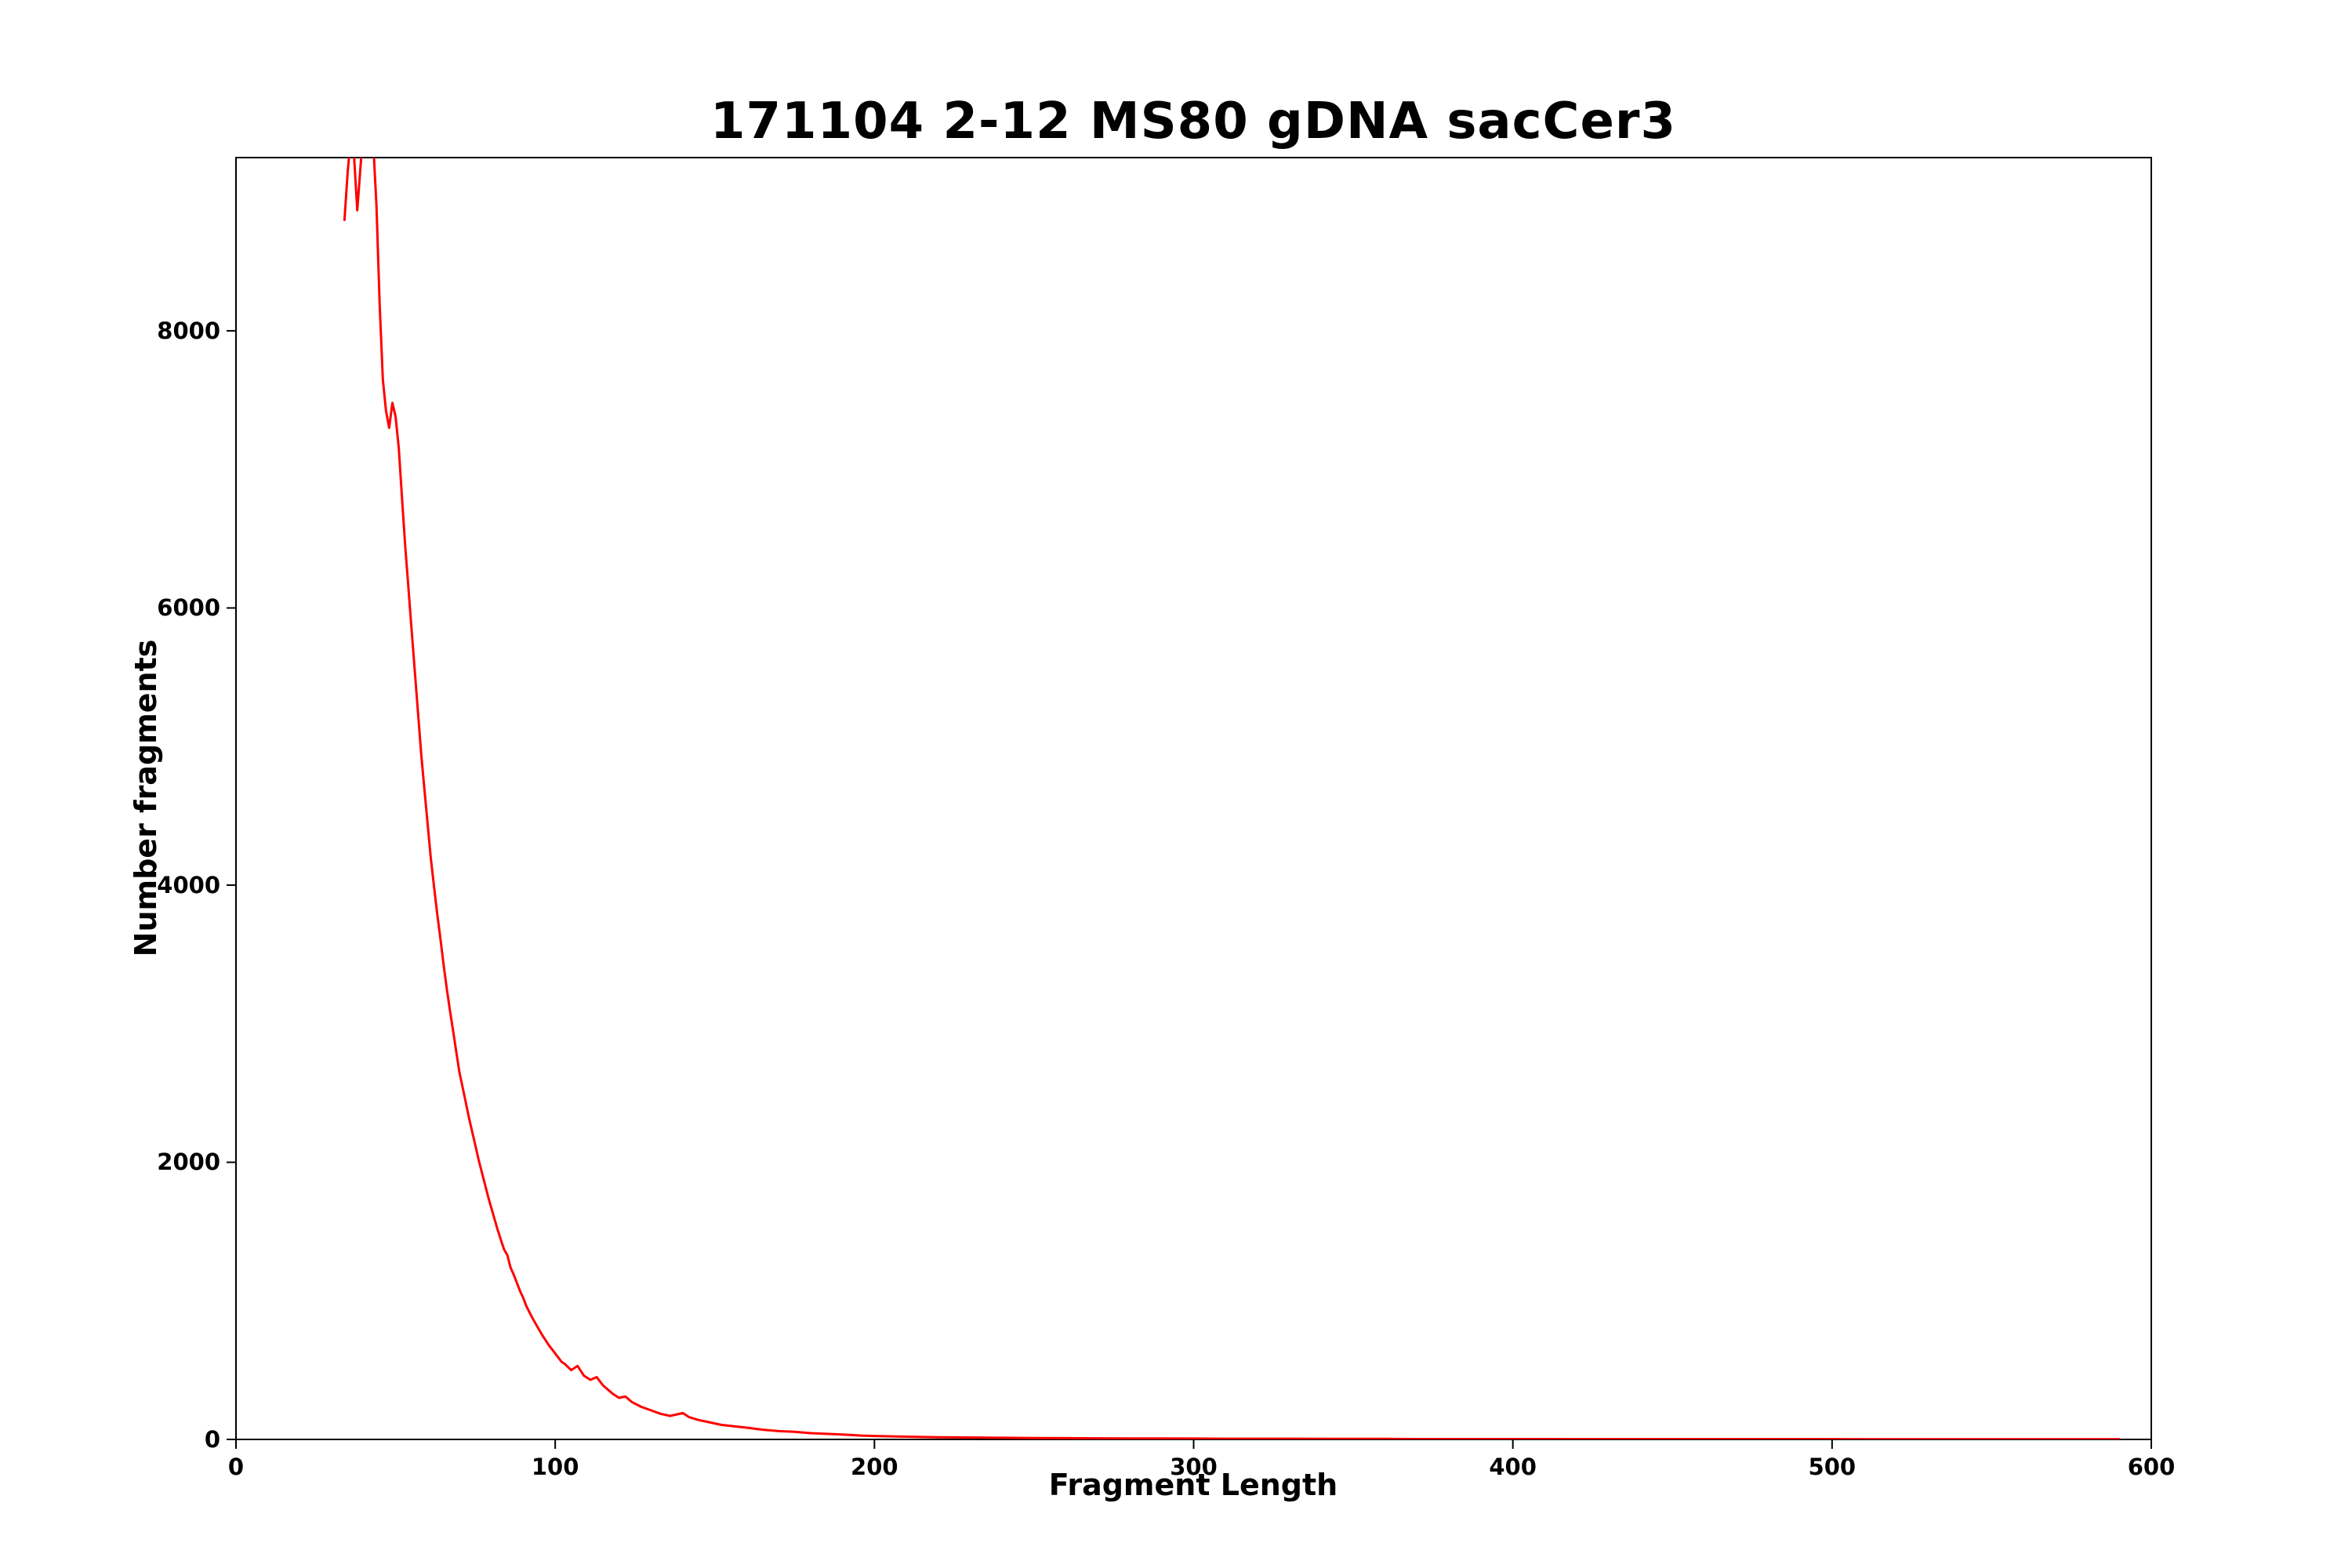  What do you see at coordinates (188, 608) in the screenshot?
I see `y-tick-label: 6000` at bounding box center [188, 608].